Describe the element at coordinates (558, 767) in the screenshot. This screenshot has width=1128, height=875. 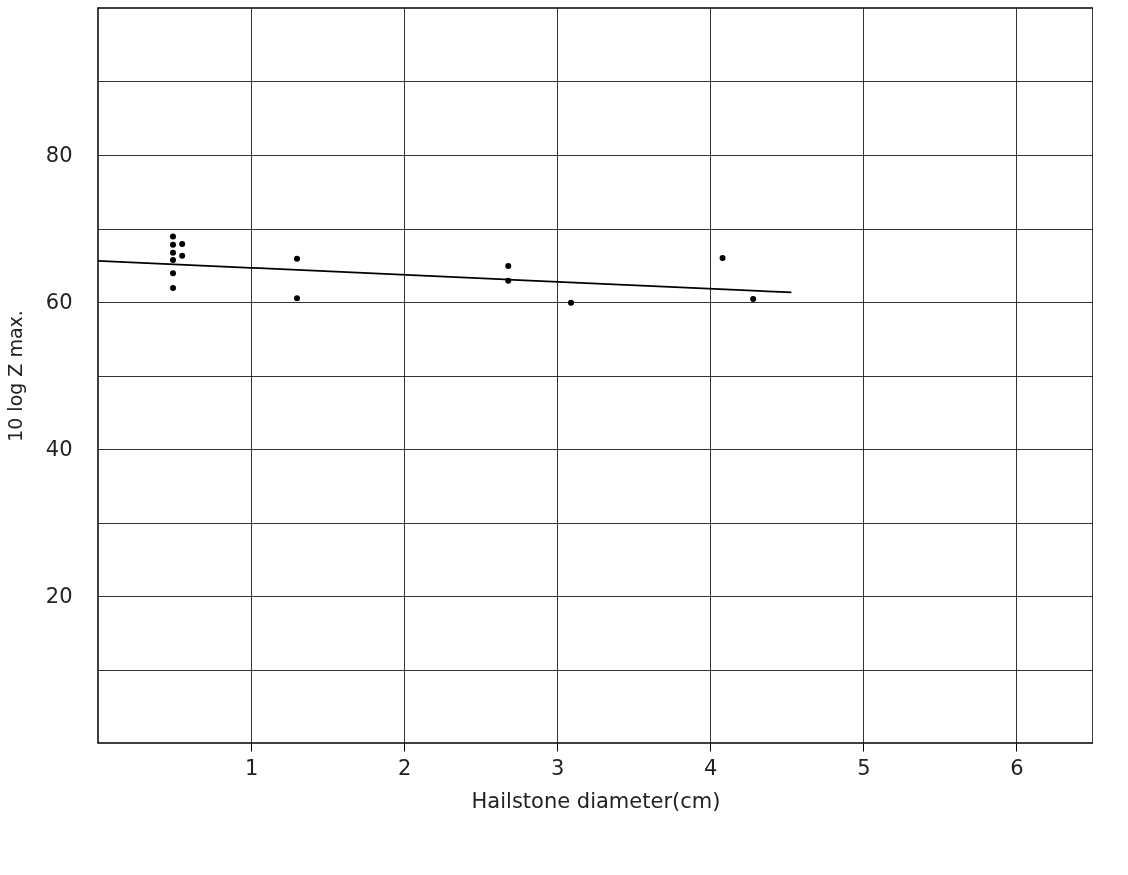
I see `x-tick-label: 3` at that location.